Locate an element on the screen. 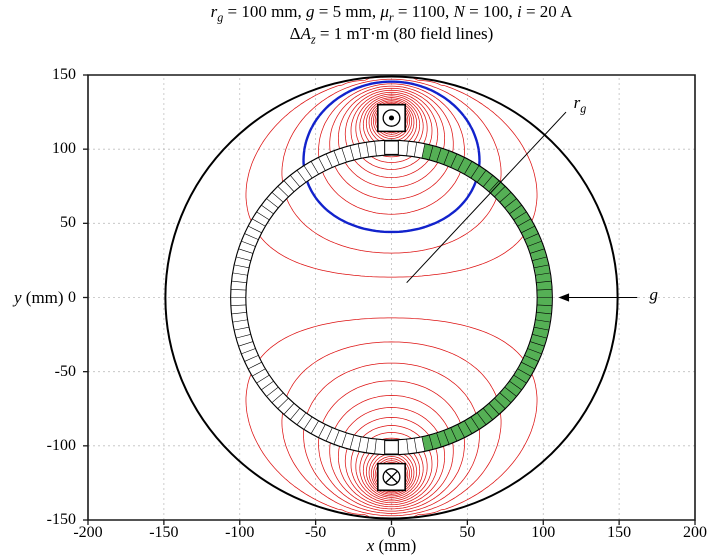  x-axis-label: x (mm) is located at coordinates (391, 545).